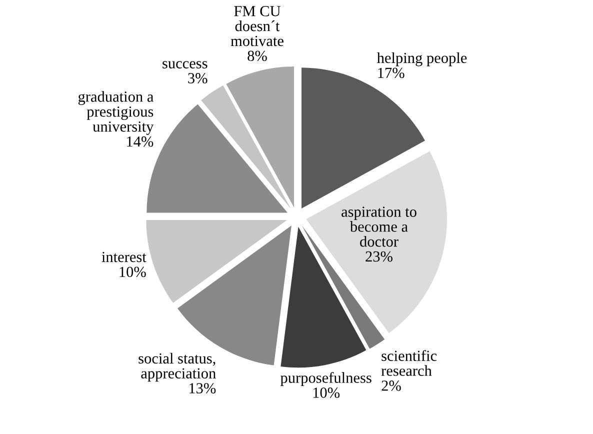  I want to click on data-label: 14%, so click(140, 141).